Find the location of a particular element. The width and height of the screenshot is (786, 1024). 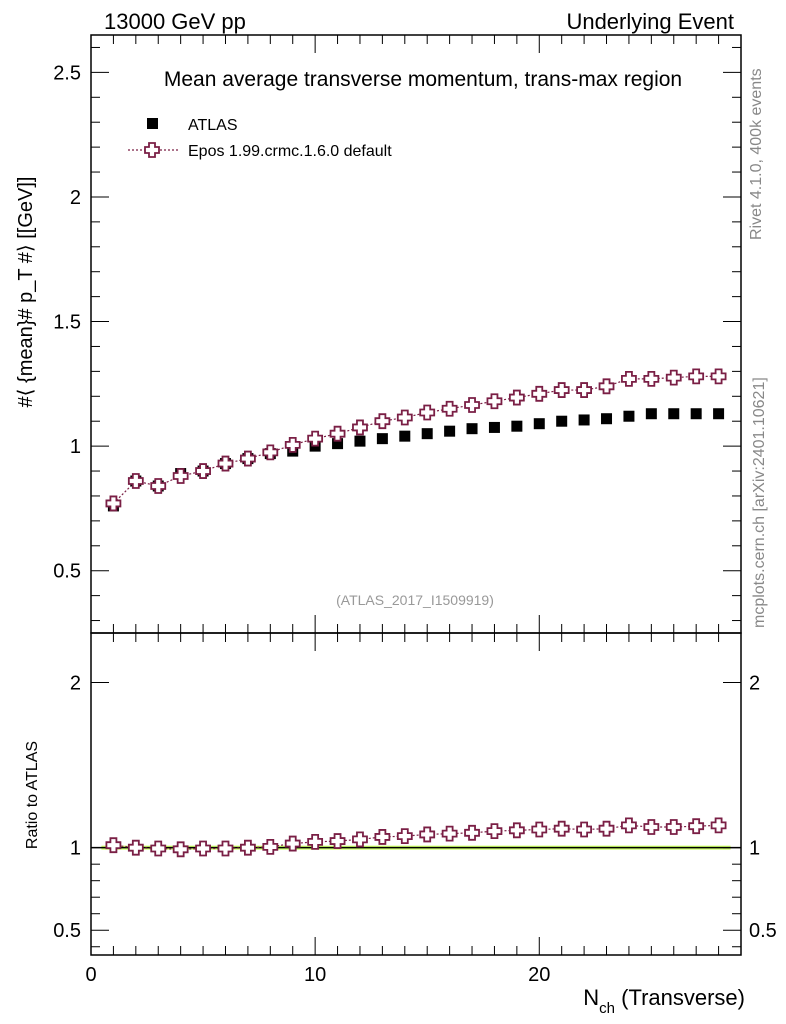

xlabel-sub: ch is located at coordinates (607, 1008).